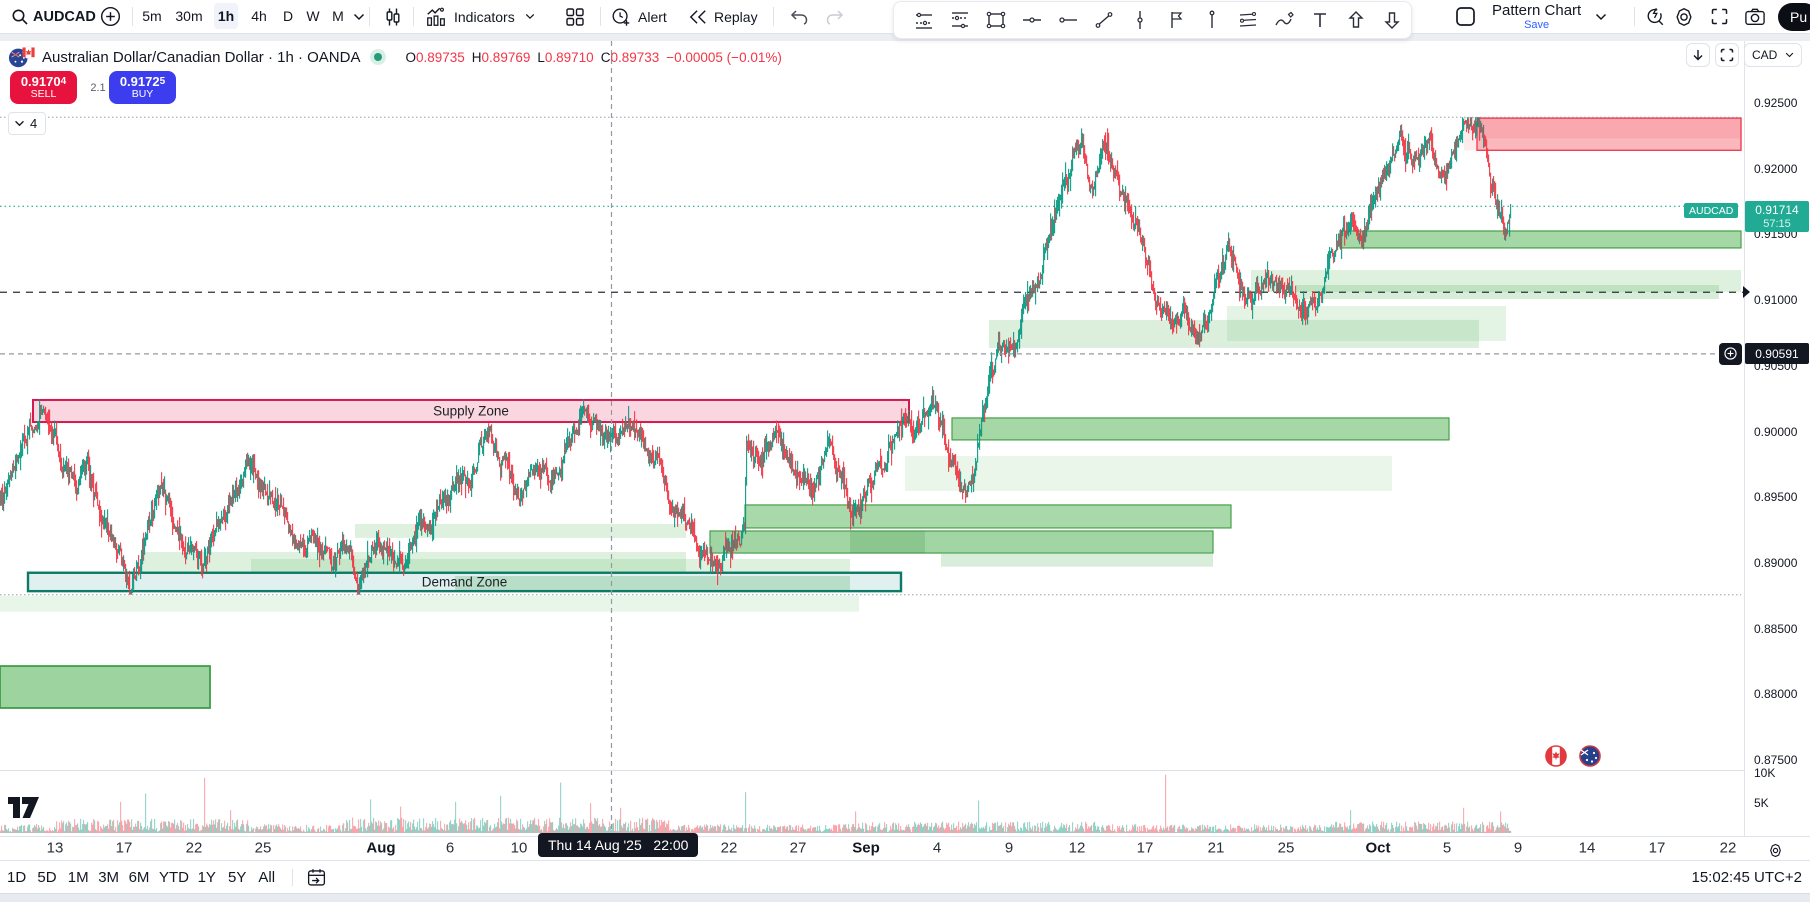 This screenshot has height=902, width=1810. I want to click on layout-name-label: Pattern Chart, so click(1537, 10).